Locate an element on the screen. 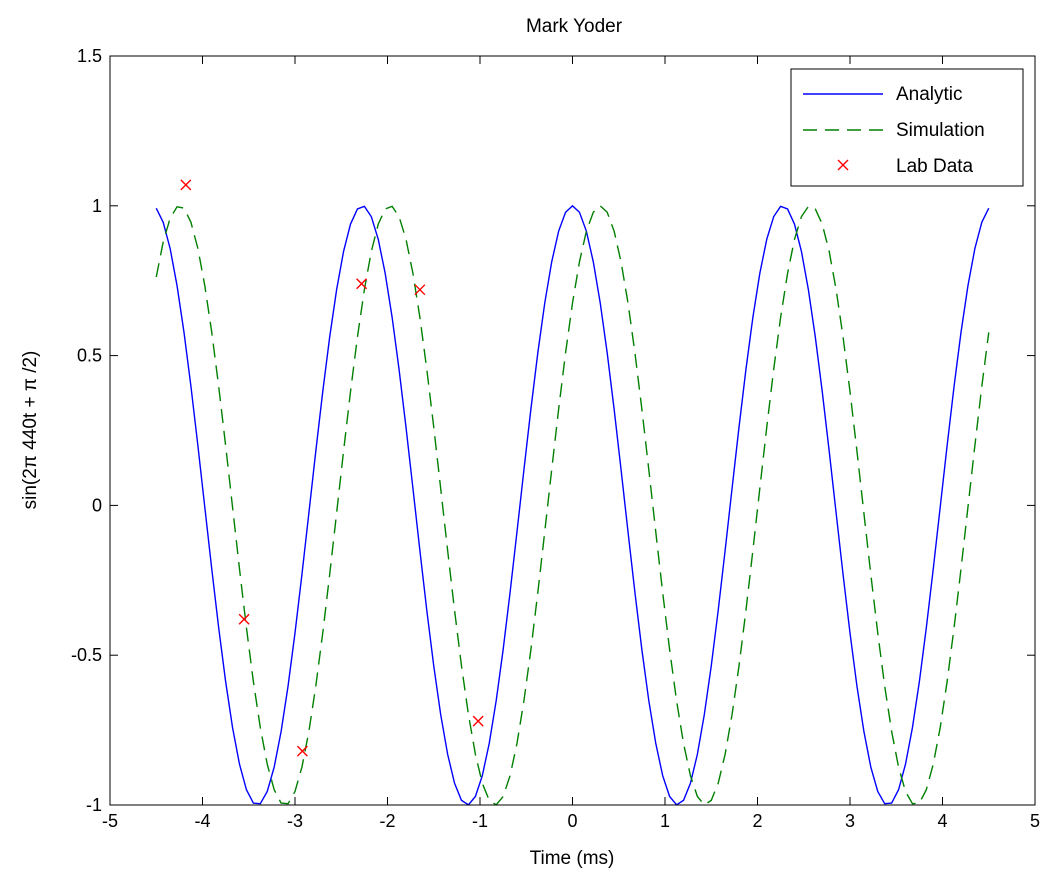 This screenshot has height=875, width=1049. legend-label-lab-data: Lab Data is located at coordinates (935, 166).